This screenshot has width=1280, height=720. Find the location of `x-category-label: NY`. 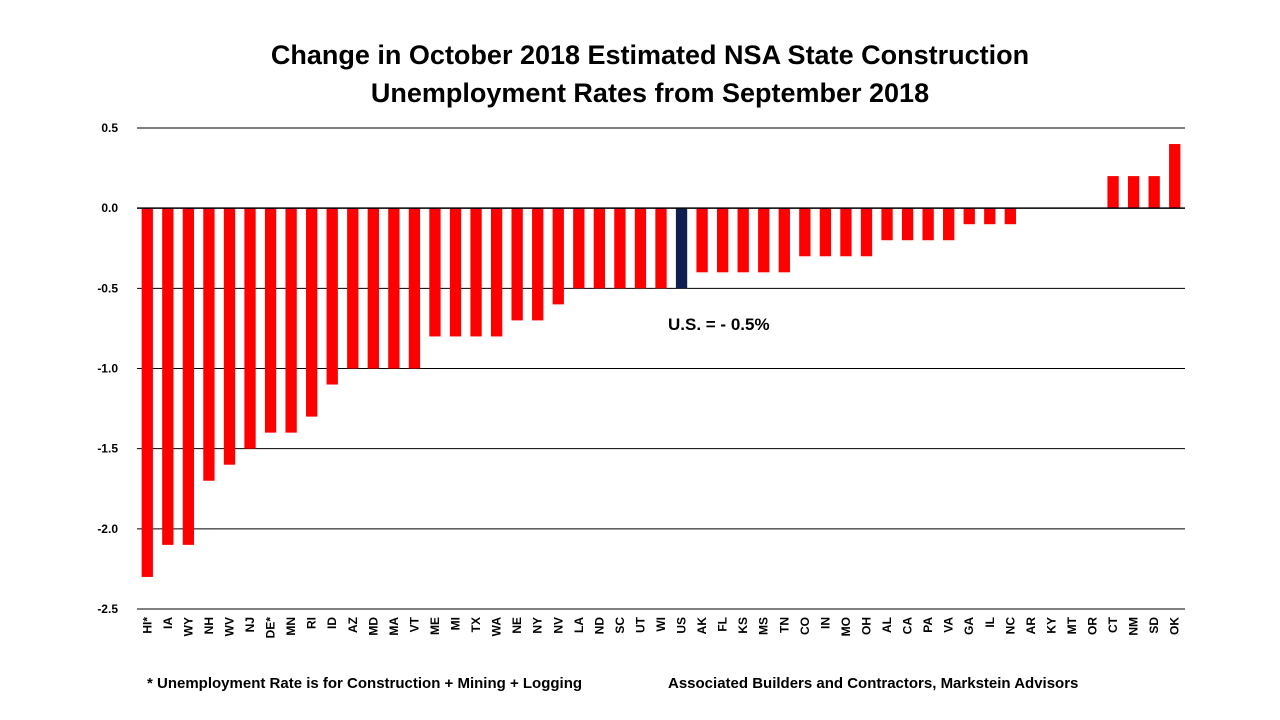

x-category-label: NY is located at coordinates (538, 625).